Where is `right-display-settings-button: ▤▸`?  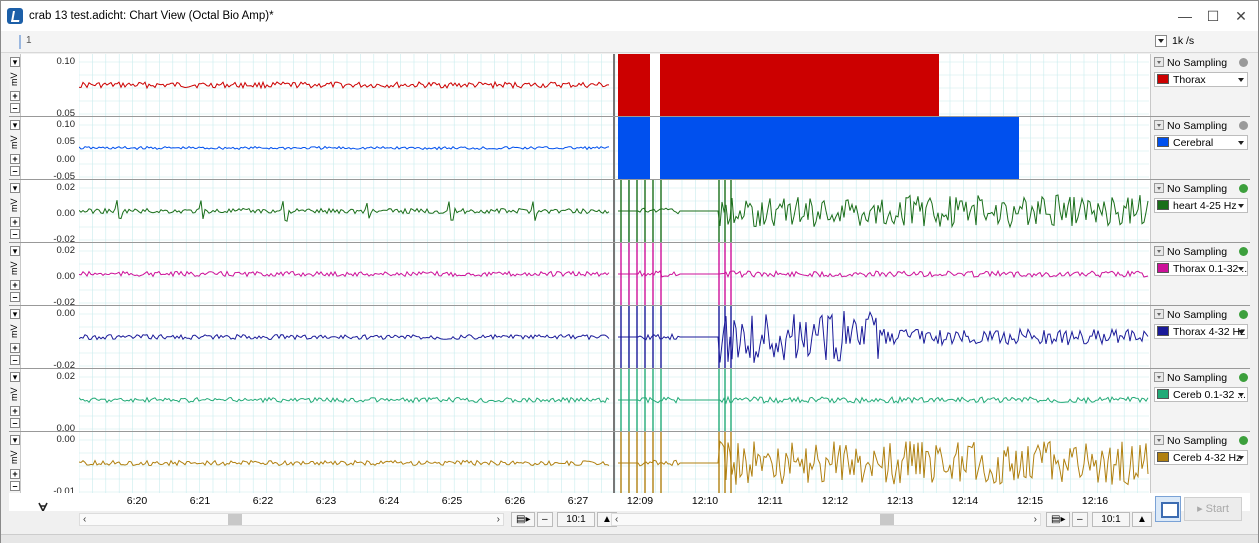
right-display-settings-button: ▤▸ is located at coordinates (1058, 519).